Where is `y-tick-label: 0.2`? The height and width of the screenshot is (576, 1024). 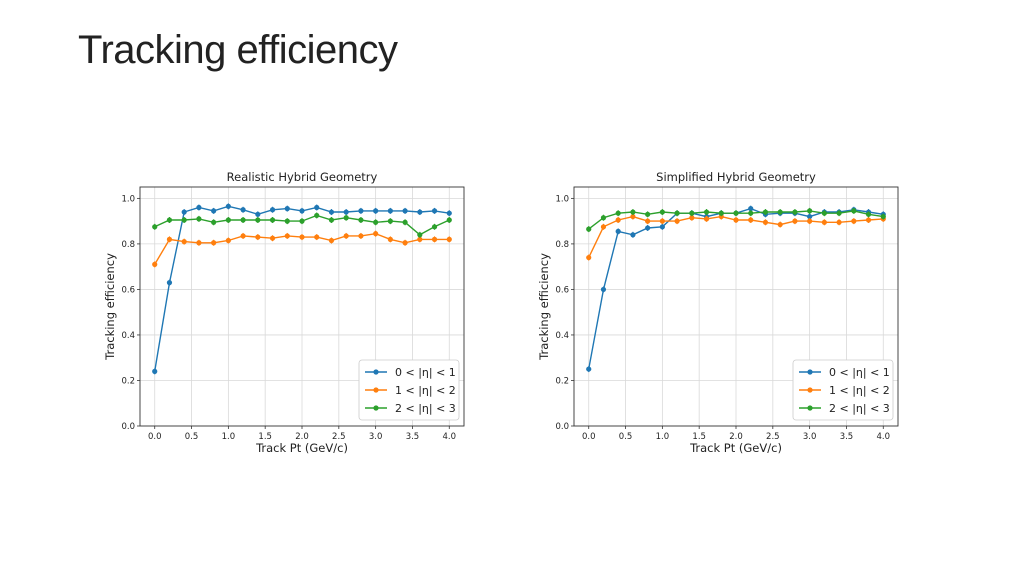 y-tick-label: 0.2 is located at coordinates (128, 381).